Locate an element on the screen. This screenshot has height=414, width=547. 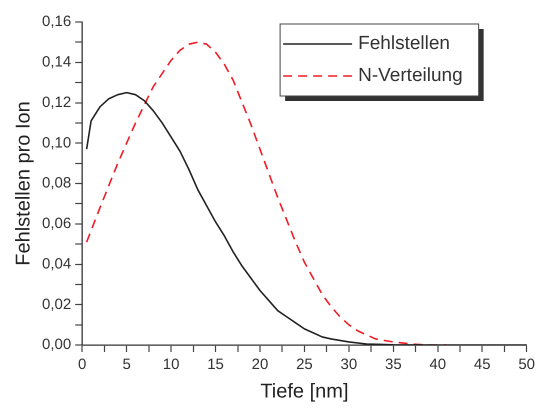
x-tick-label: 5 is located at coordinates (126, 365).